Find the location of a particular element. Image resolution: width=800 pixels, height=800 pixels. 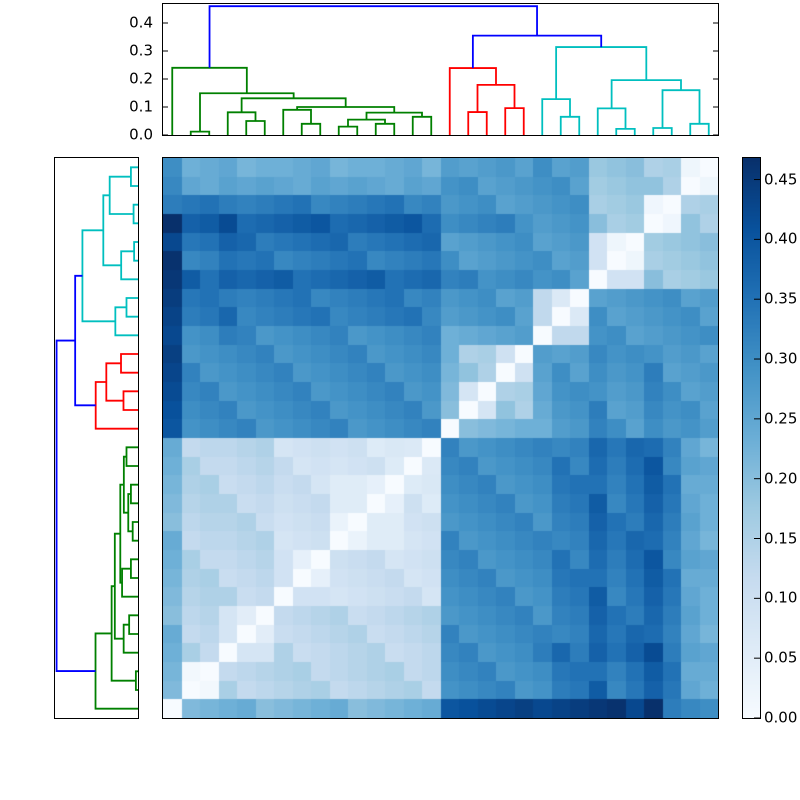

colorbar-tick-label: 0.40 is located at coordinates (781, 238).